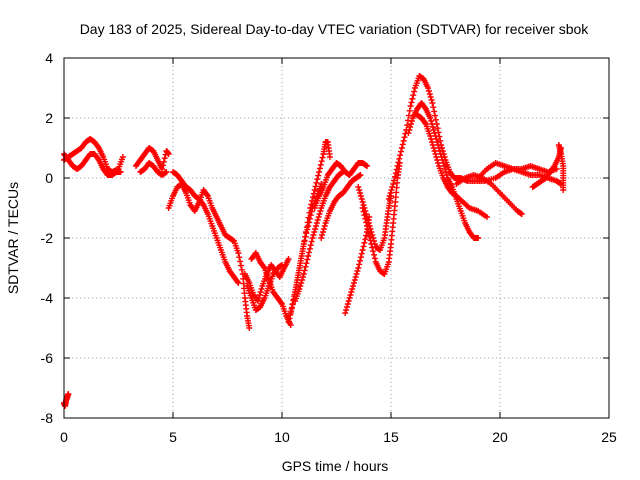  Describe the element at coordinates (282, 437) in the screenshot. I see `x-tick-label: 10` at that location.